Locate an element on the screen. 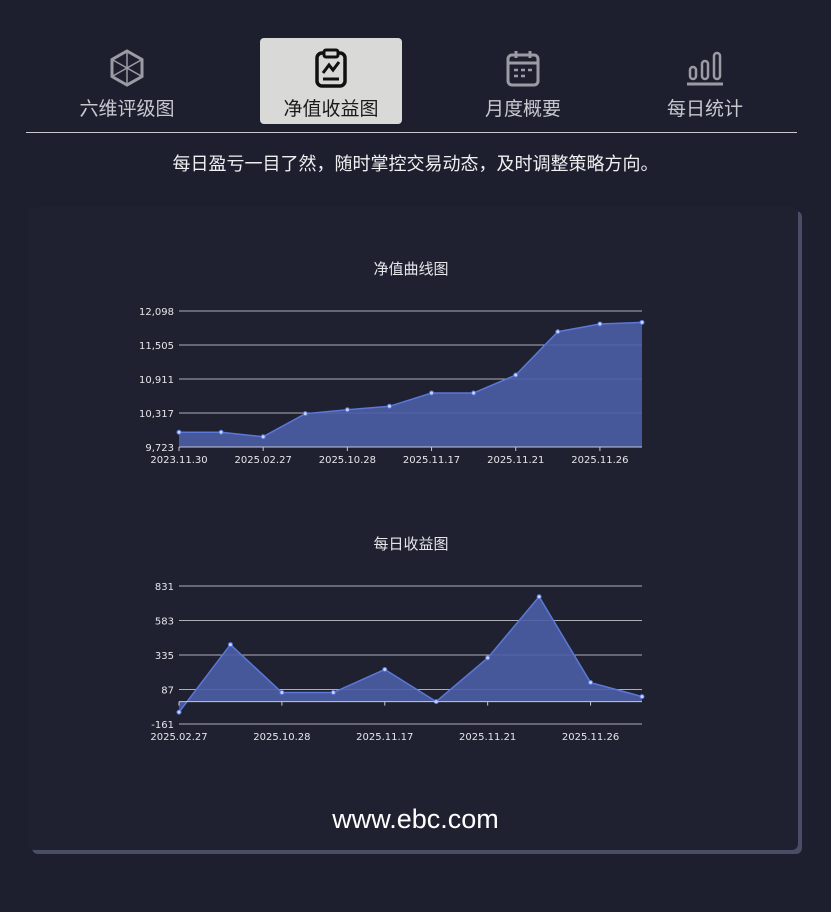 This screenshot has width=831, height=912. y-tick-label: -161 is located at coordinates (162, 725).